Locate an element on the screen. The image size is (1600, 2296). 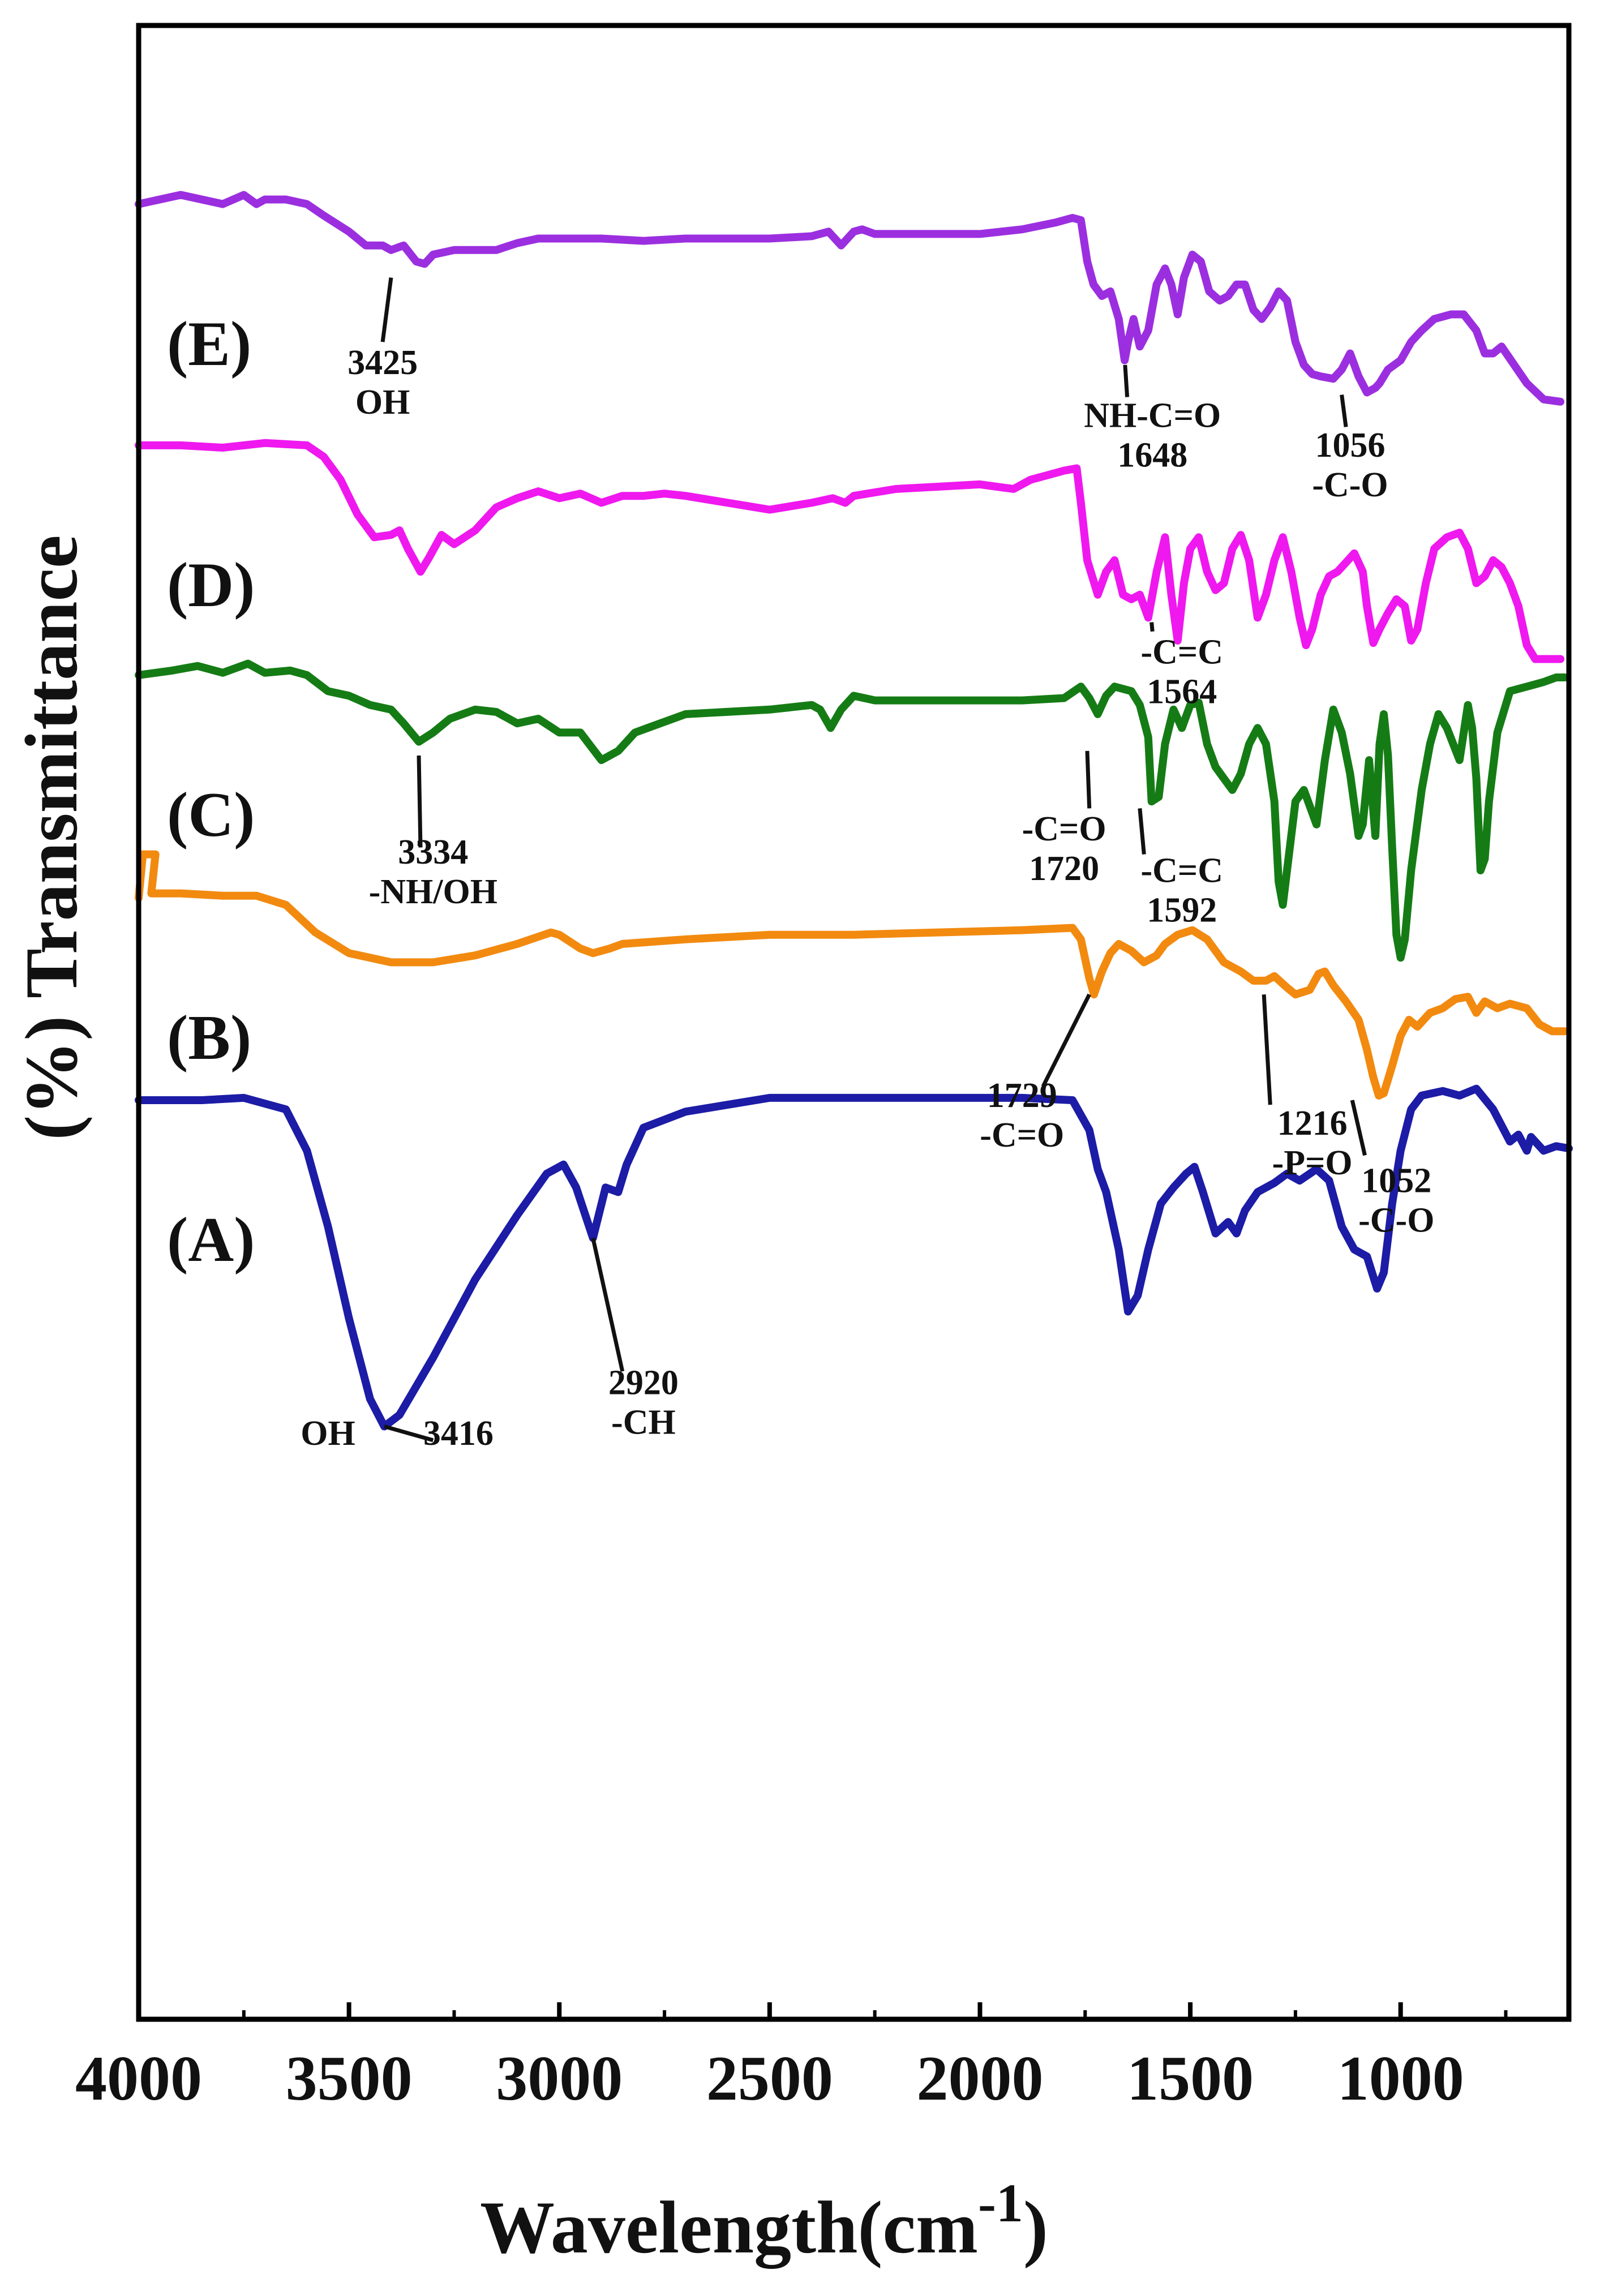
annotation-label: 1648 is located at coordinates (1152, 455).